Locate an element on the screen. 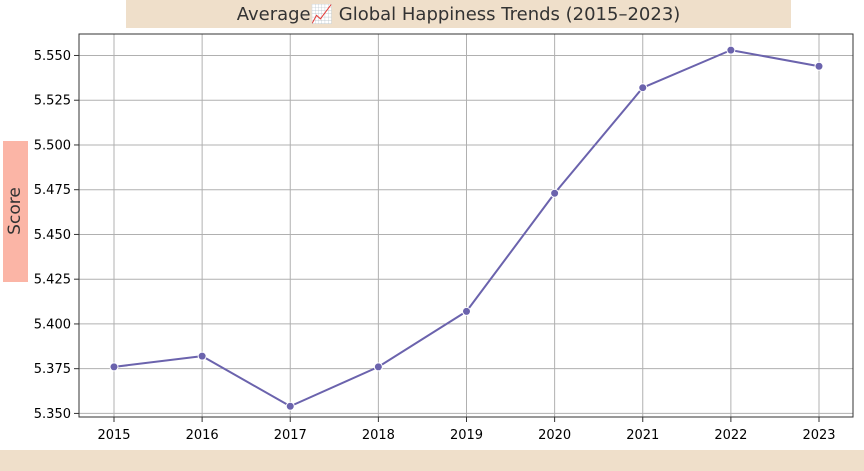 Image resolution: width=864 pixels, height=471 pixels. x-tick-label: 2016 is located at coordinates (202, 435).